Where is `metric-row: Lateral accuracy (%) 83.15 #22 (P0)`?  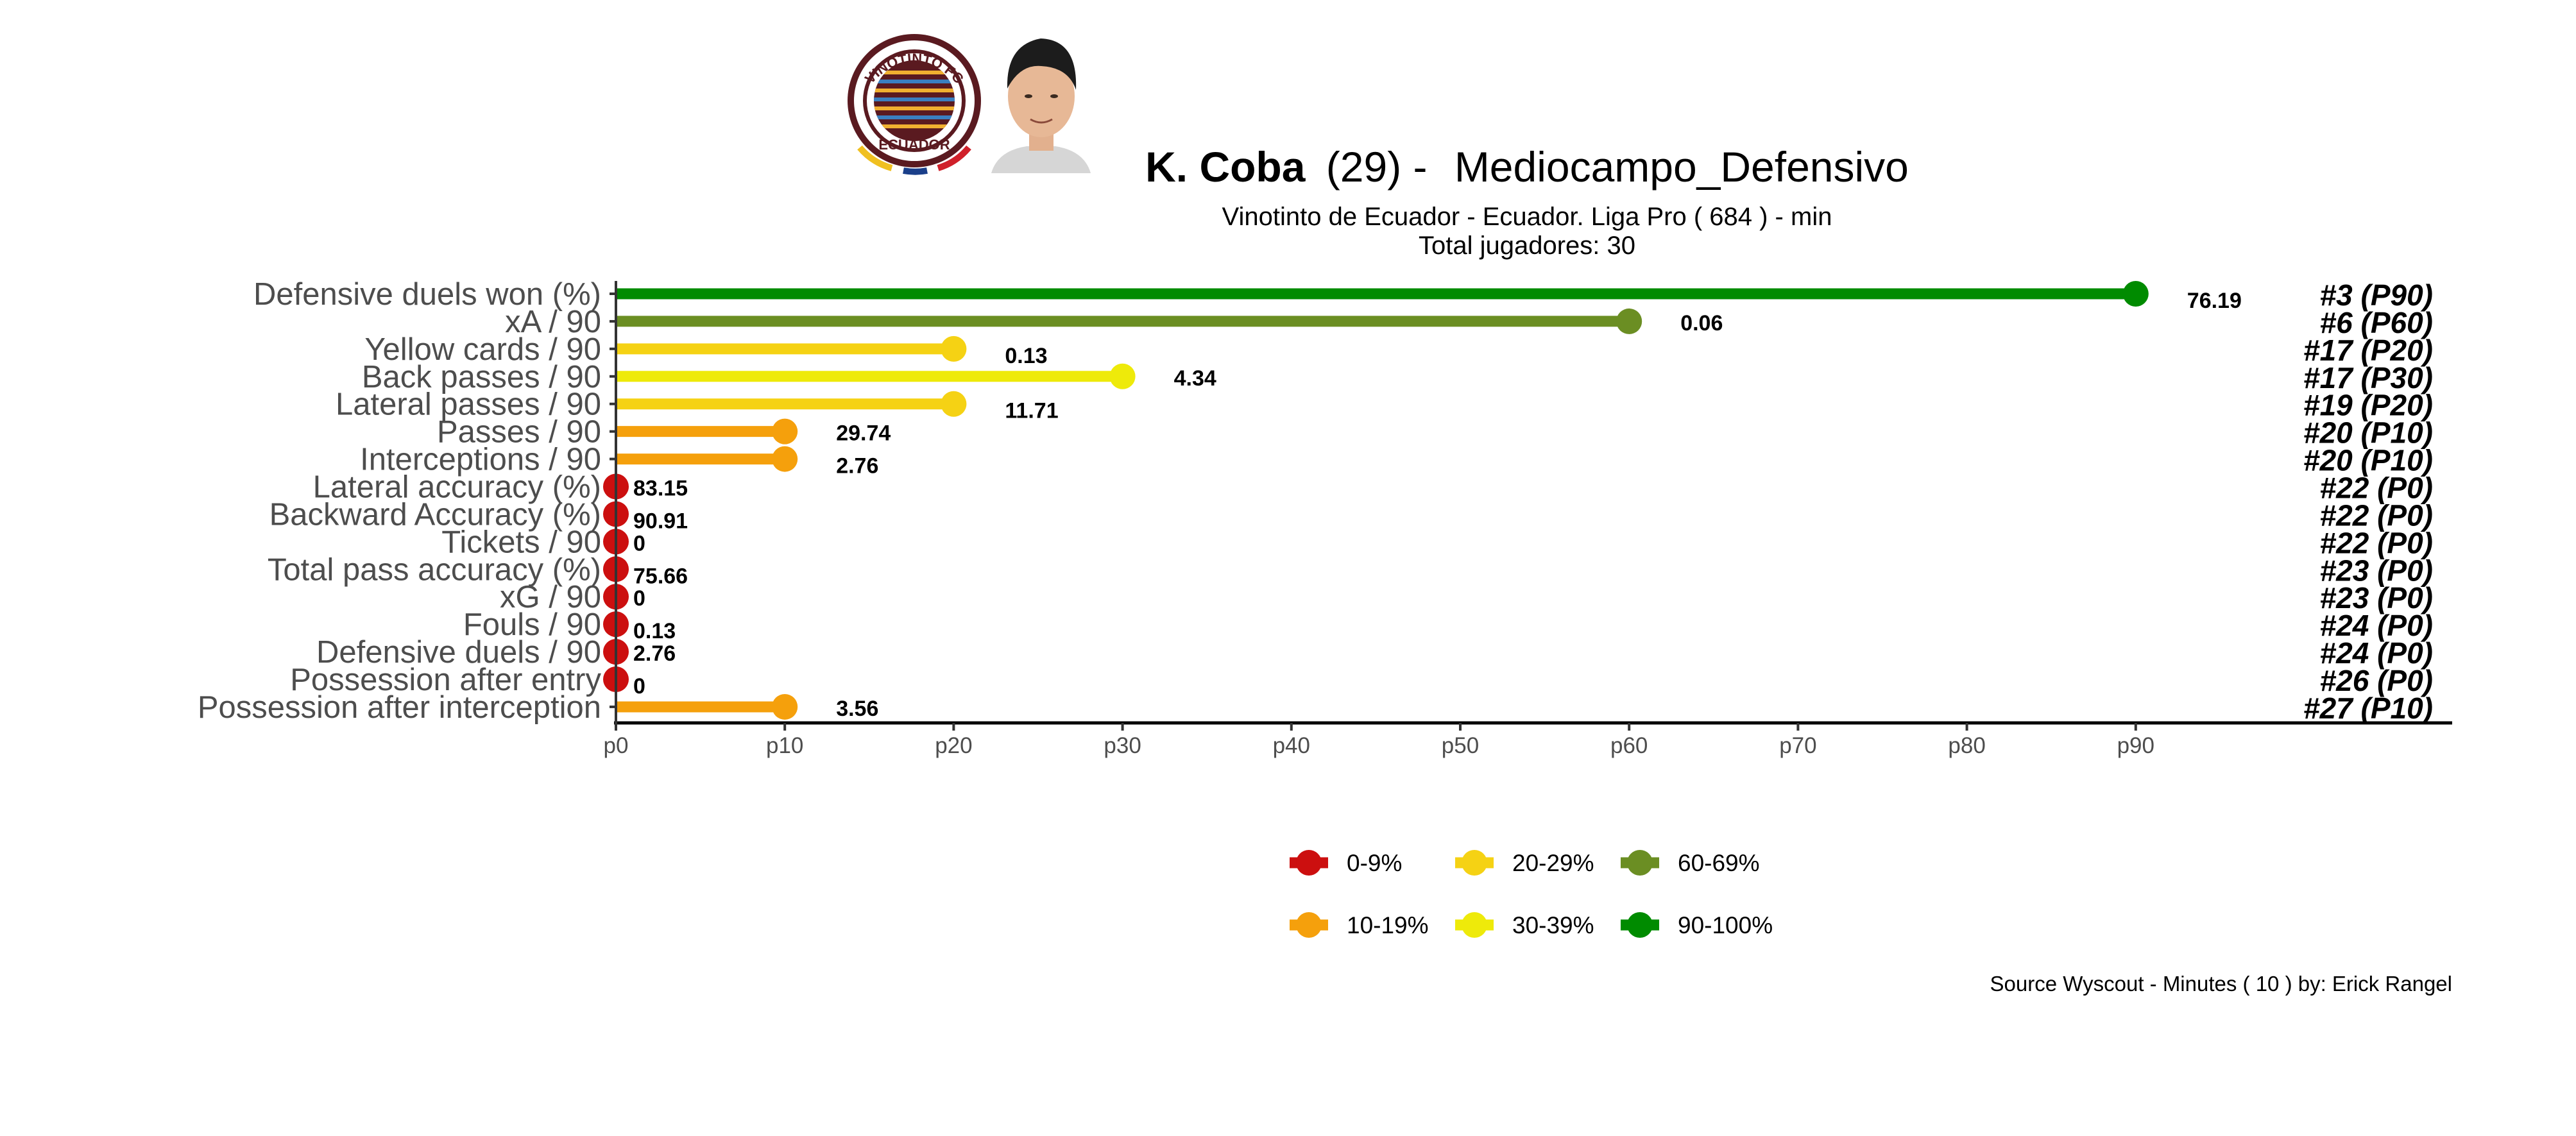 metric-row: Lateral accuracy (%) 83.15 #22 (P0) is located at coordinates (1373, 487).